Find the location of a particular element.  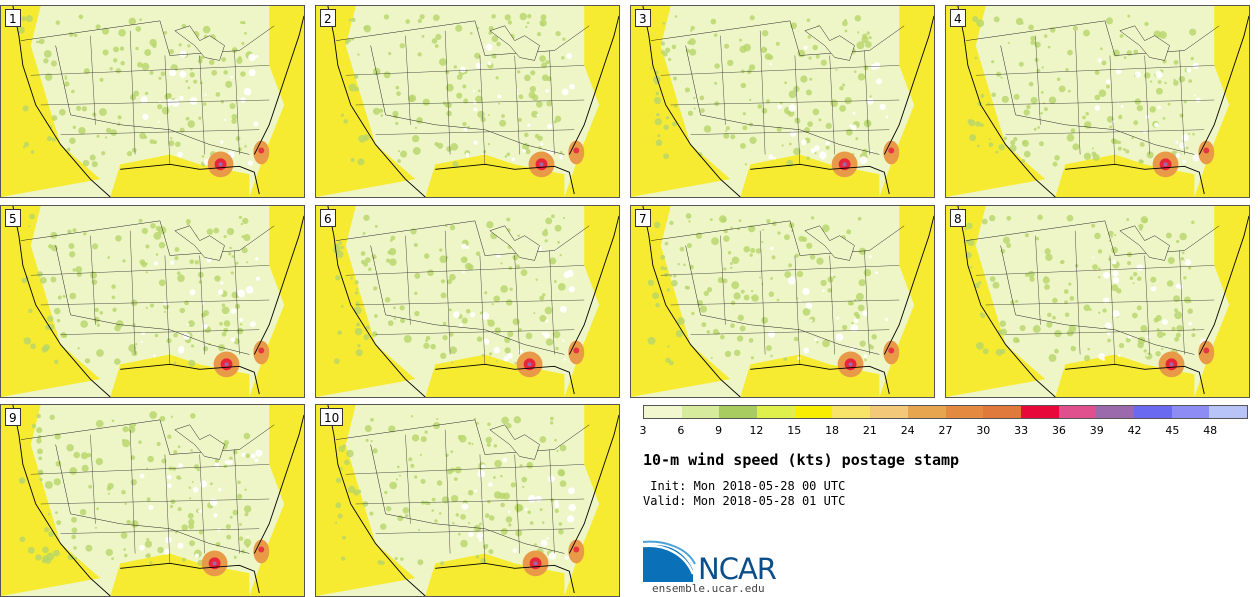

member-label: 1 is located at coordinates (13, 18).